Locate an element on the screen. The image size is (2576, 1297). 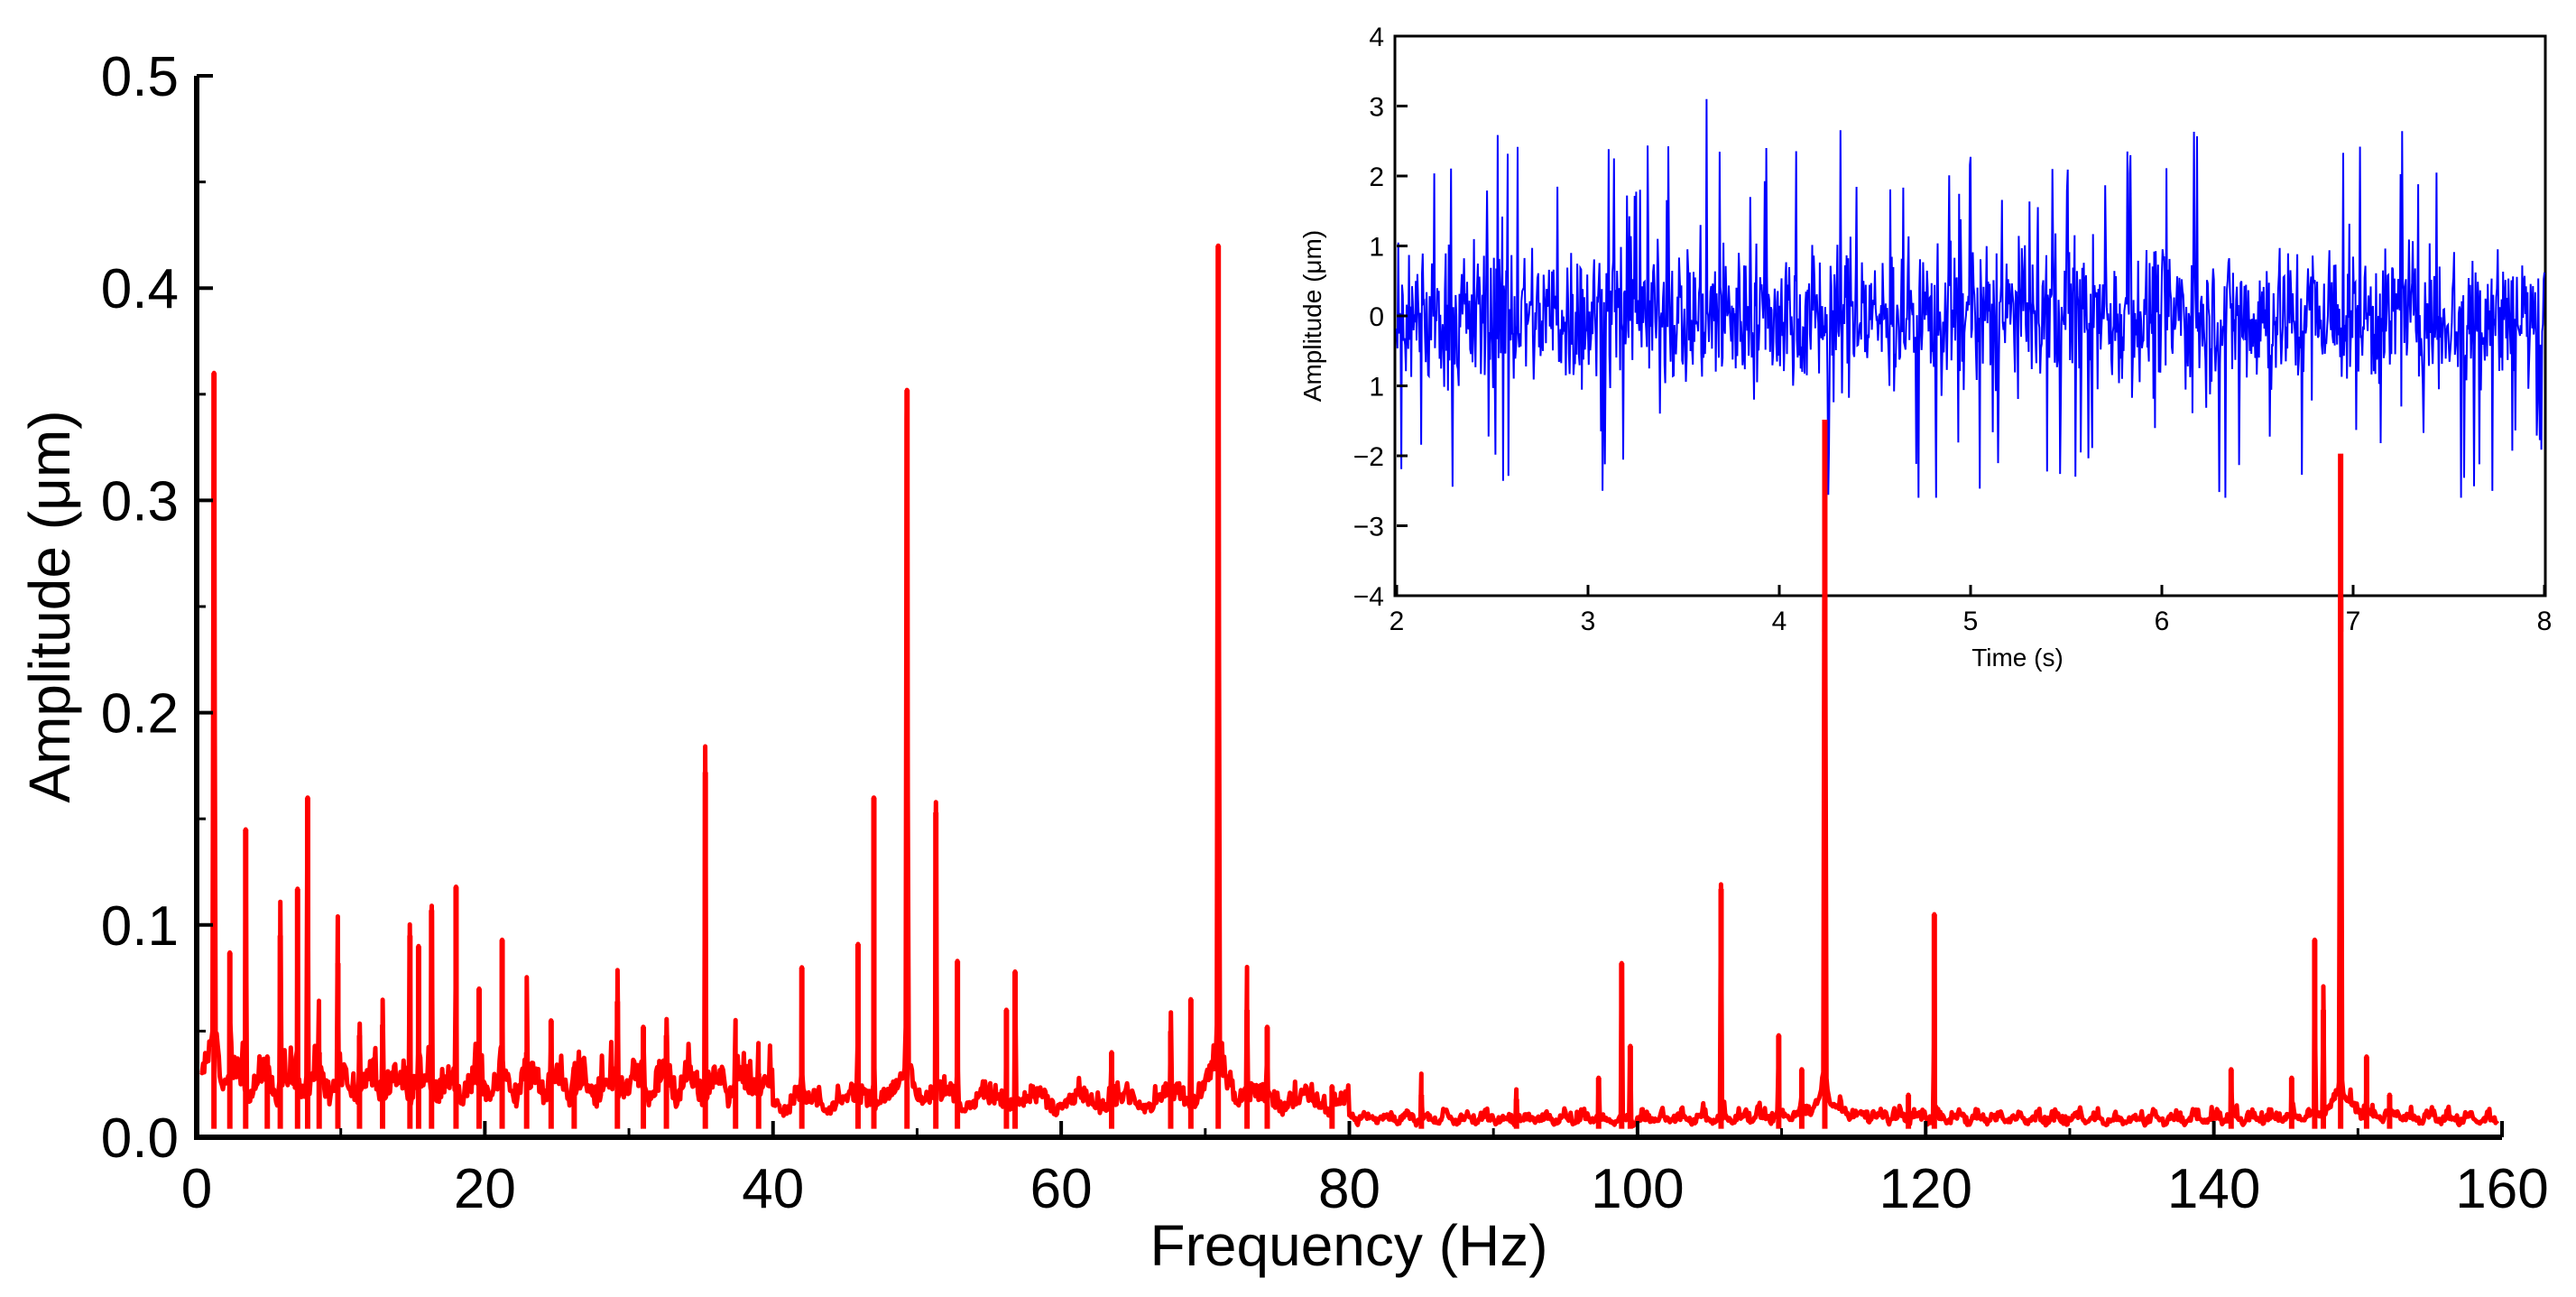
main-x-tick-label: 40 is located at coordinates (773, 1189).